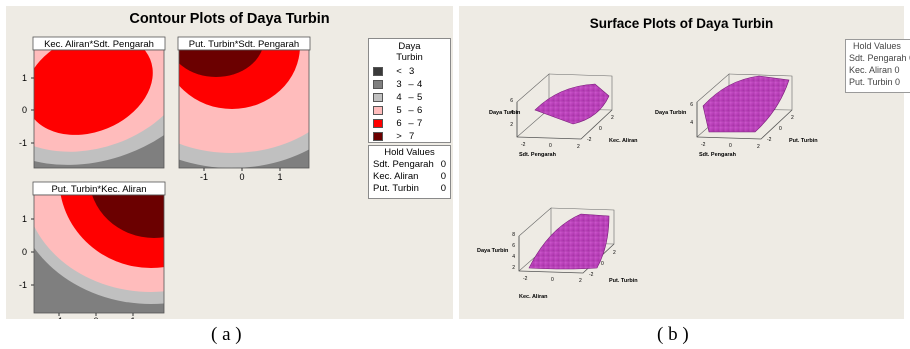  I want to click on hold-value-name: Kec. Aliran, so click(871, 70).